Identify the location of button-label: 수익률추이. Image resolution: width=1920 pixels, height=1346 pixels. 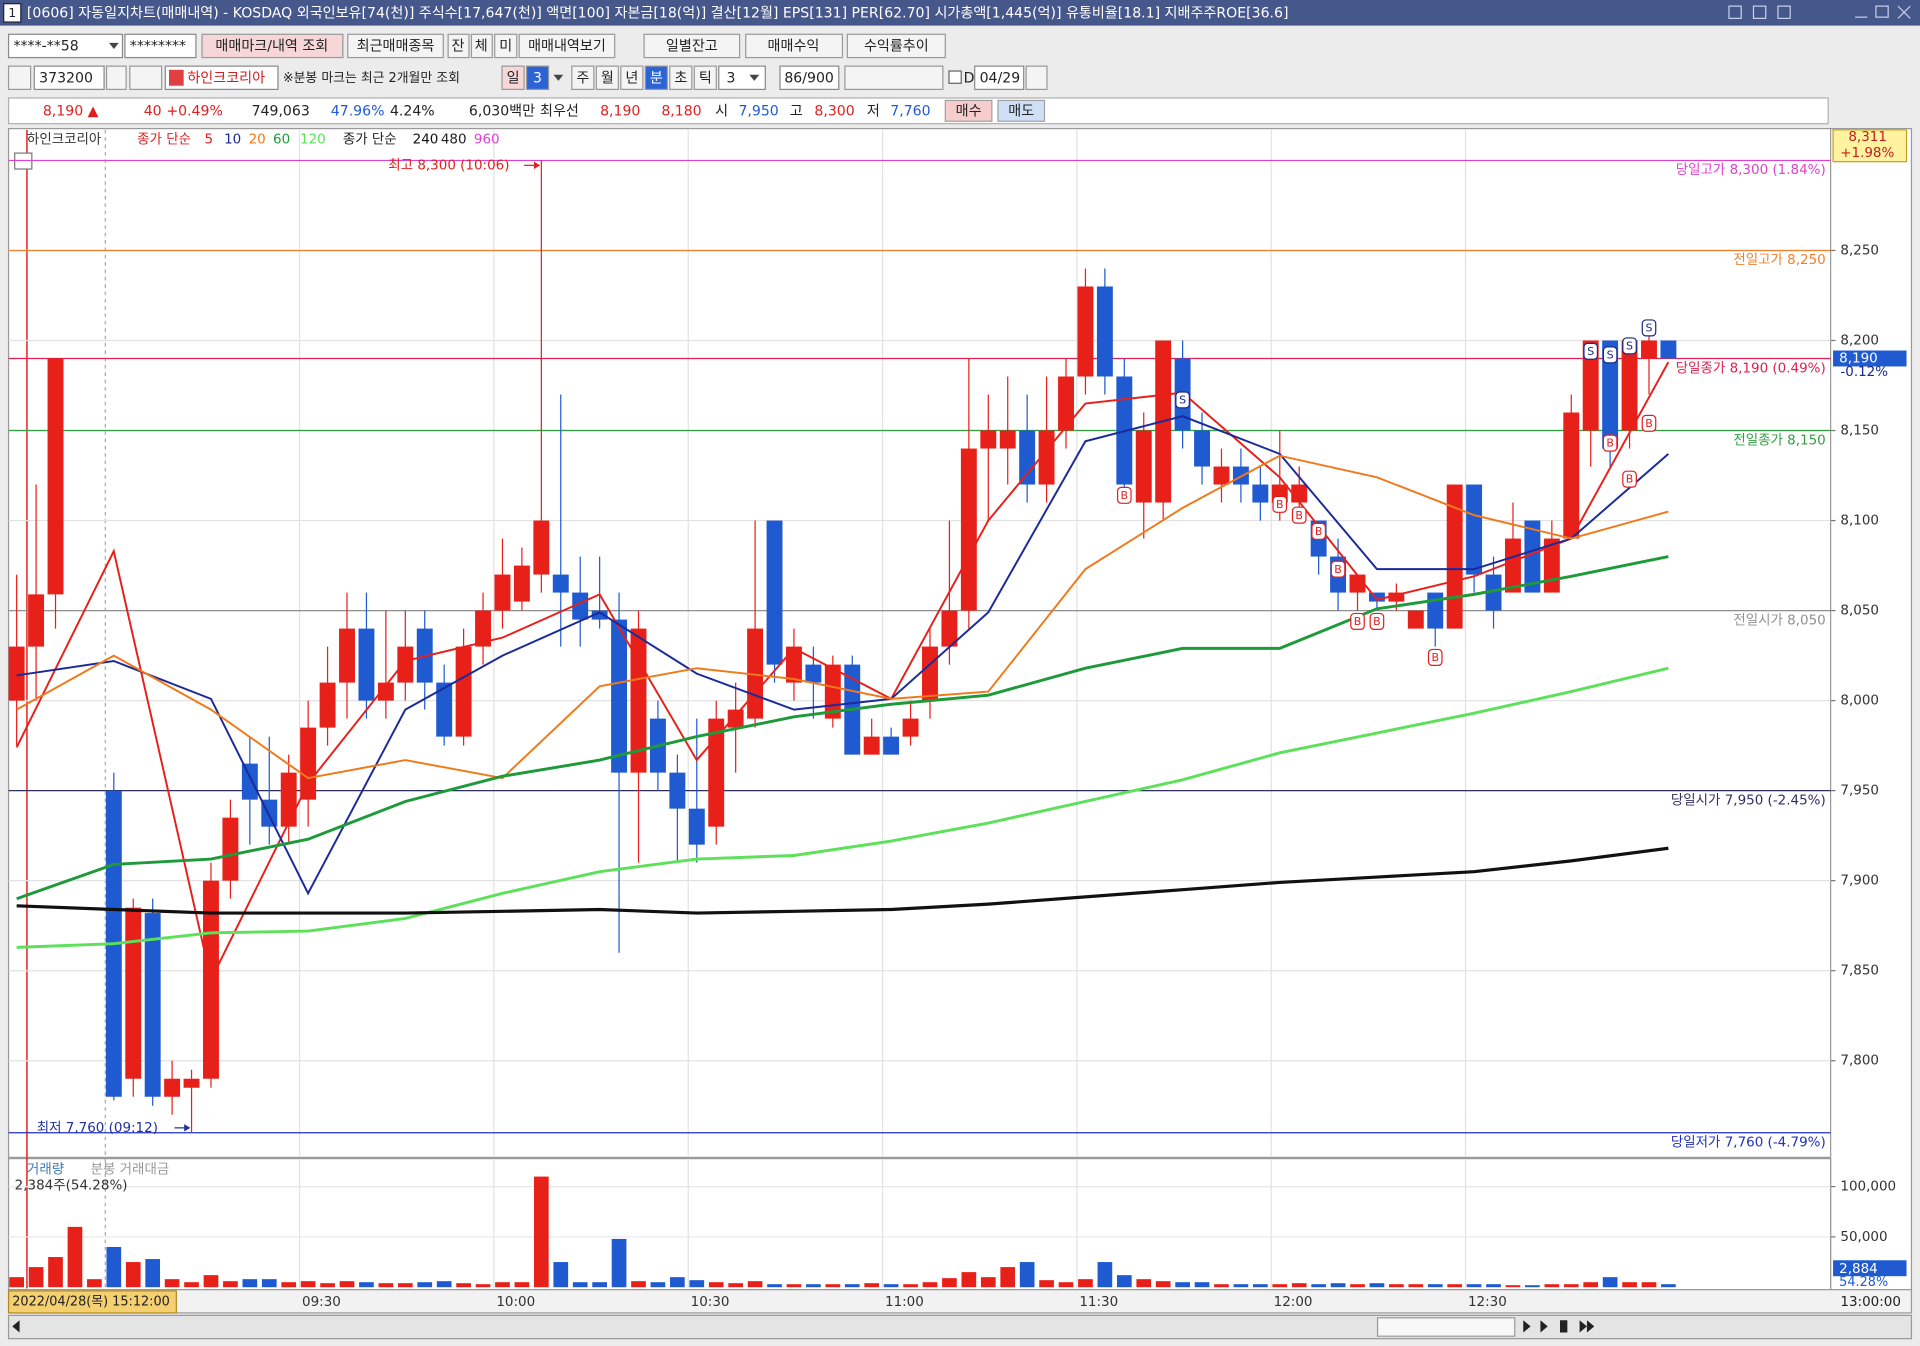
(896, 47).